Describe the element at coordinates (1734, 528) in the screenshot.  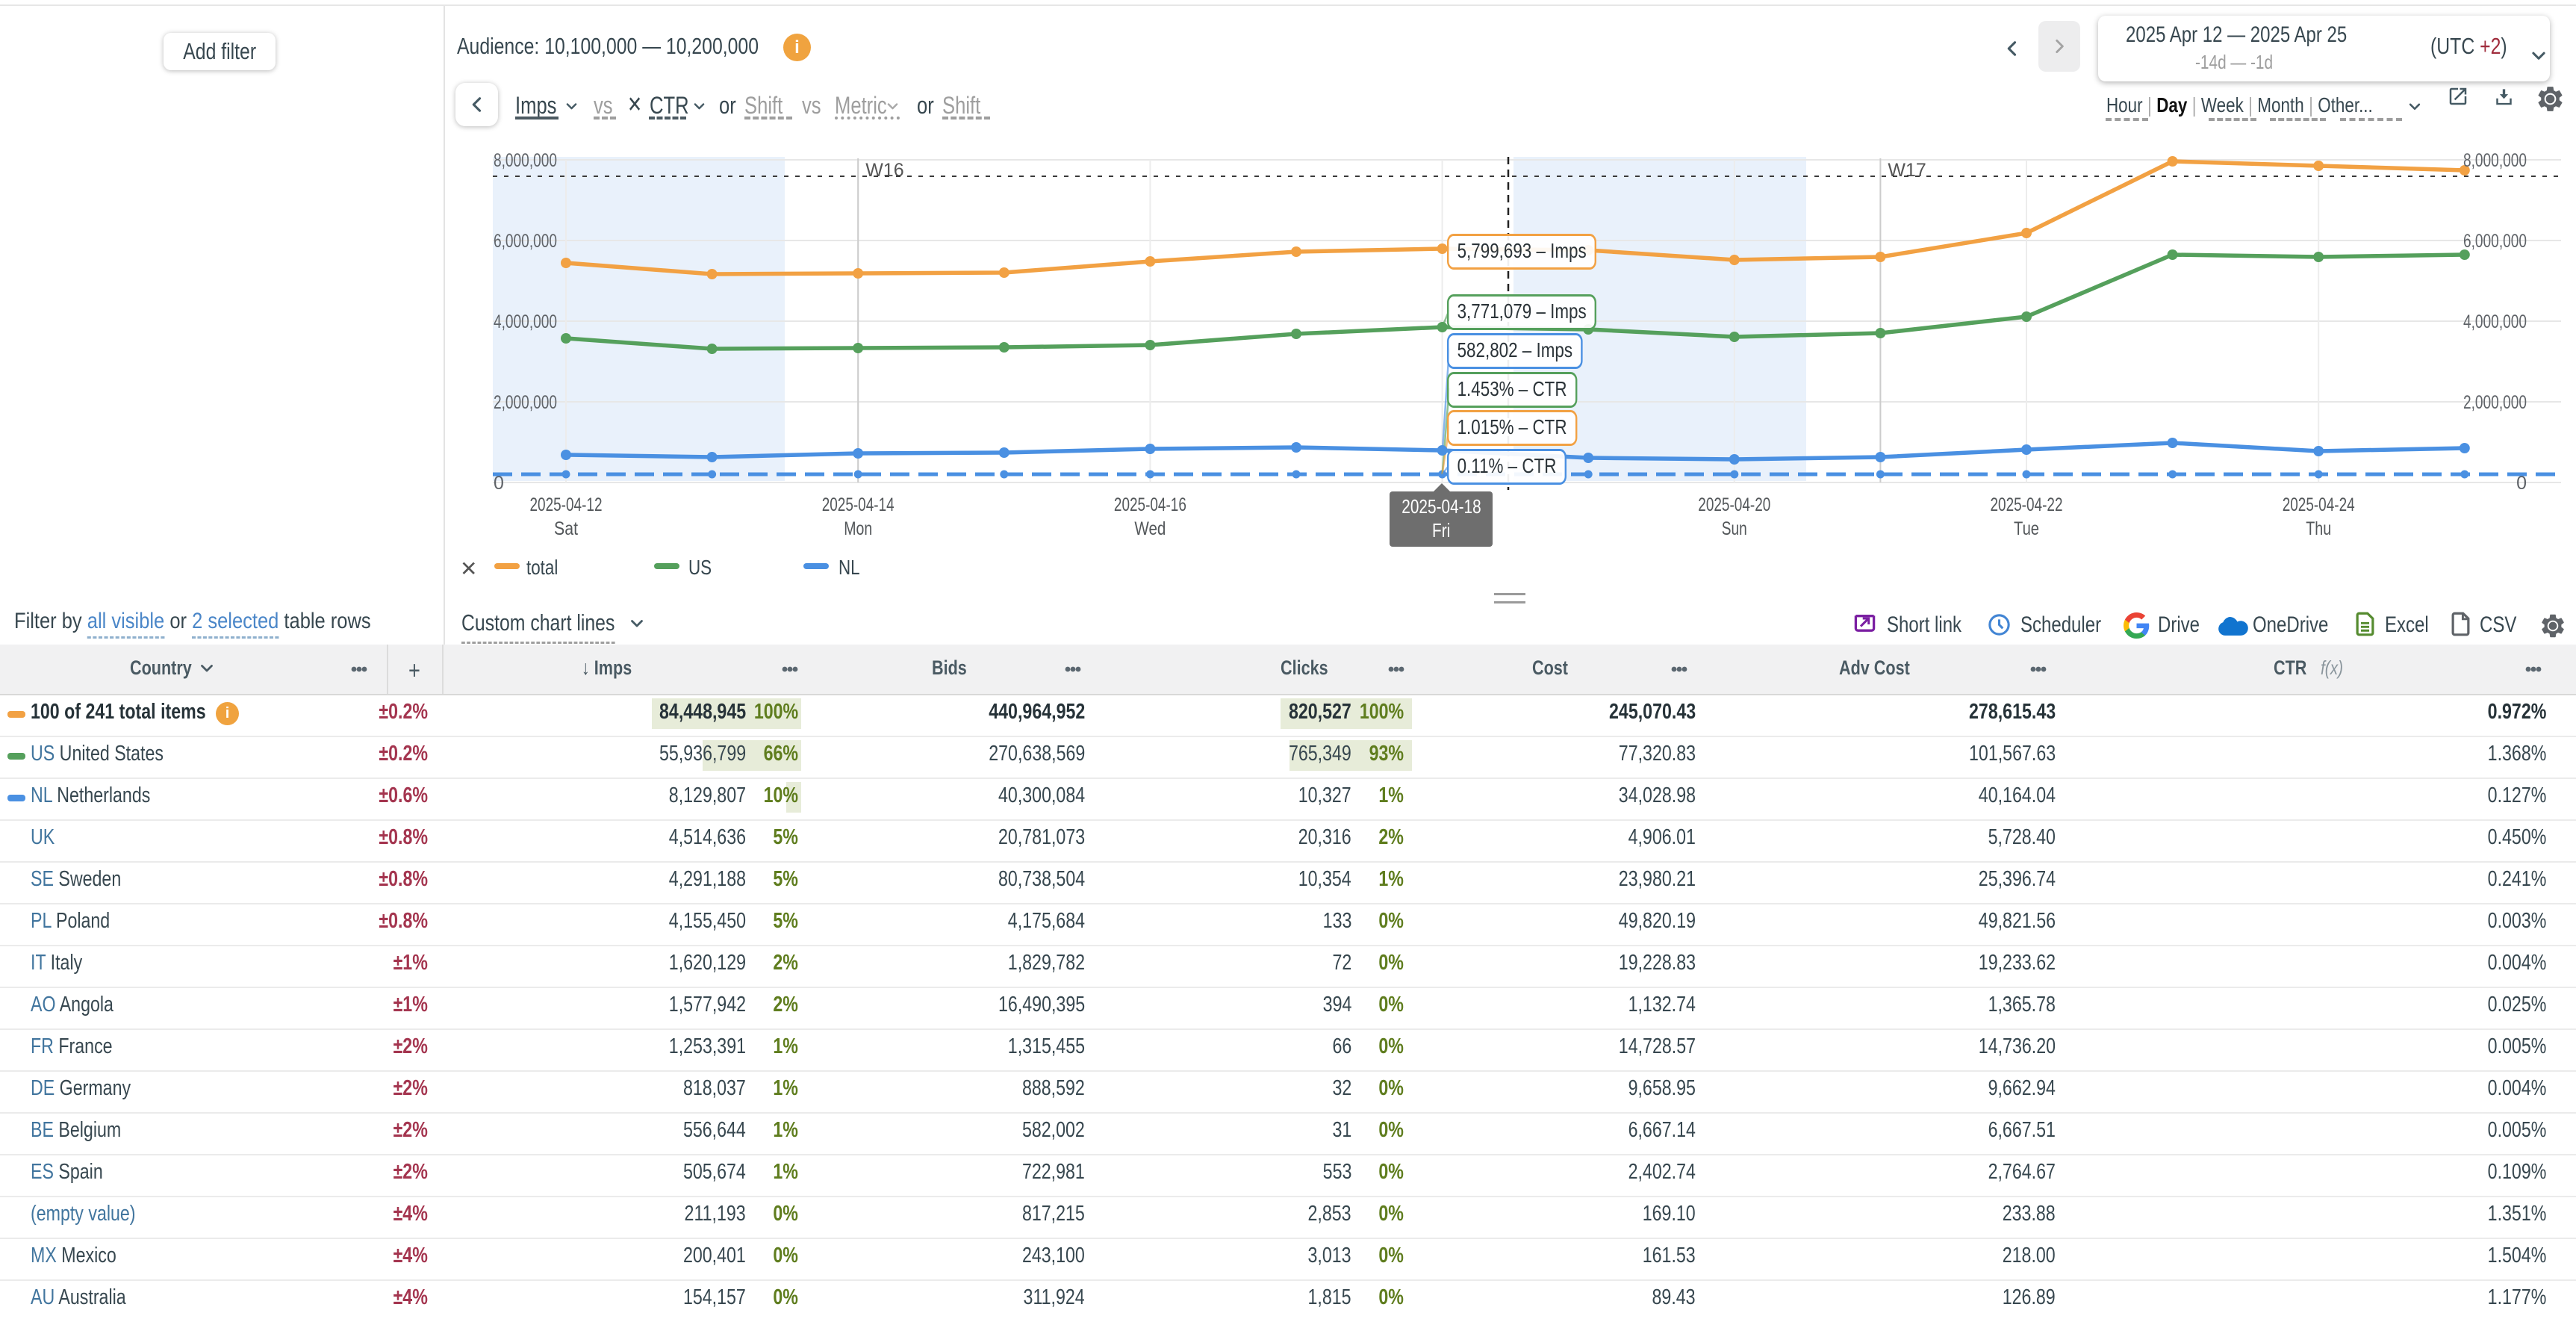
I see `svg-text: Sun` at that location.